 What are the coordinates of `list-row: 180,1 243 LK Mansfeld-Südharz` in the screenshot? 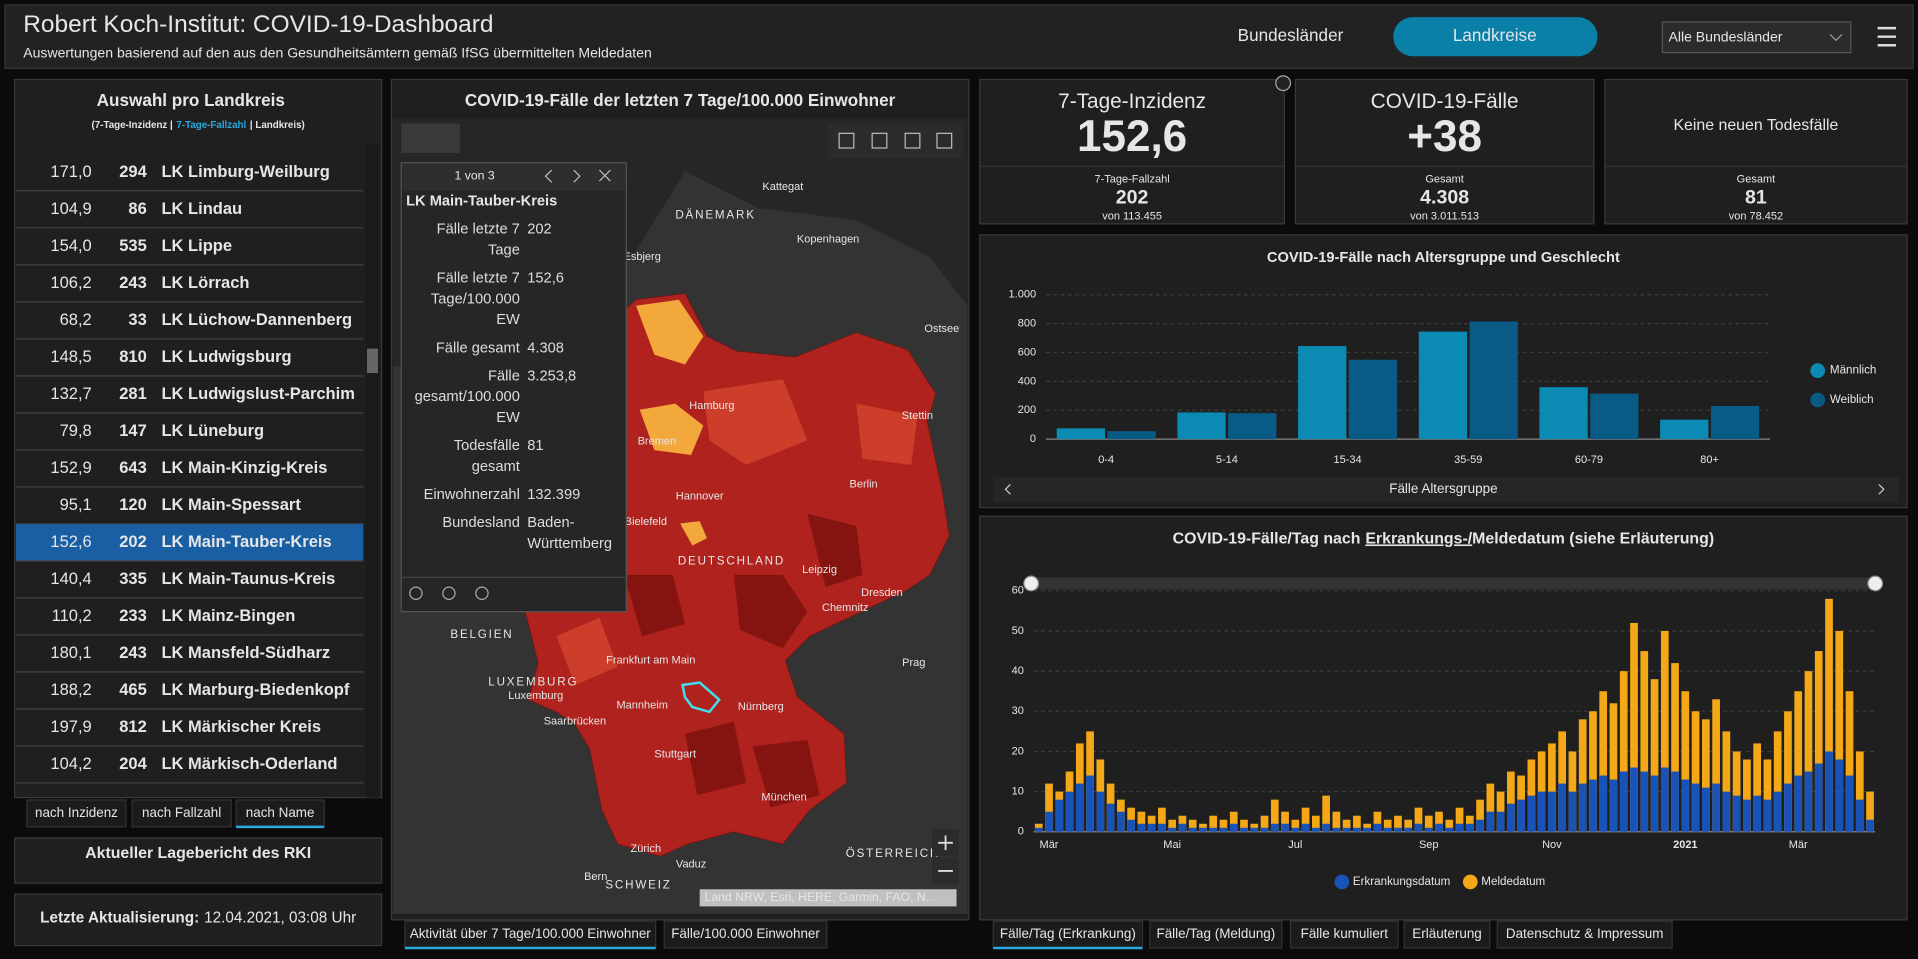 It's located at (189, 658).